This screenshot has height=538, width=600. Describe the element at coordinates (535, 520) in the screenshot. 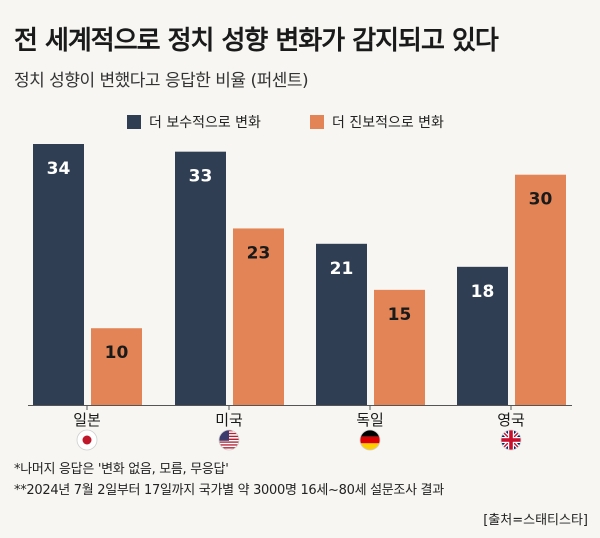

I see `source-label: [출처=스태티스타]` at that location.